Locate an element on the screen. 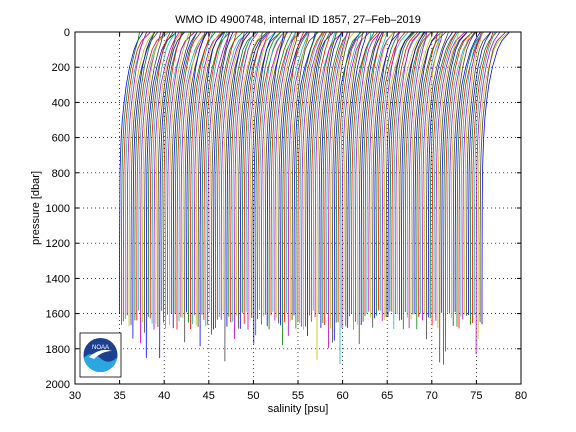 Image resolution: width=576 pixels, height=432 pixels. x-tick-label: 35 is located at coordinates (119, 396).